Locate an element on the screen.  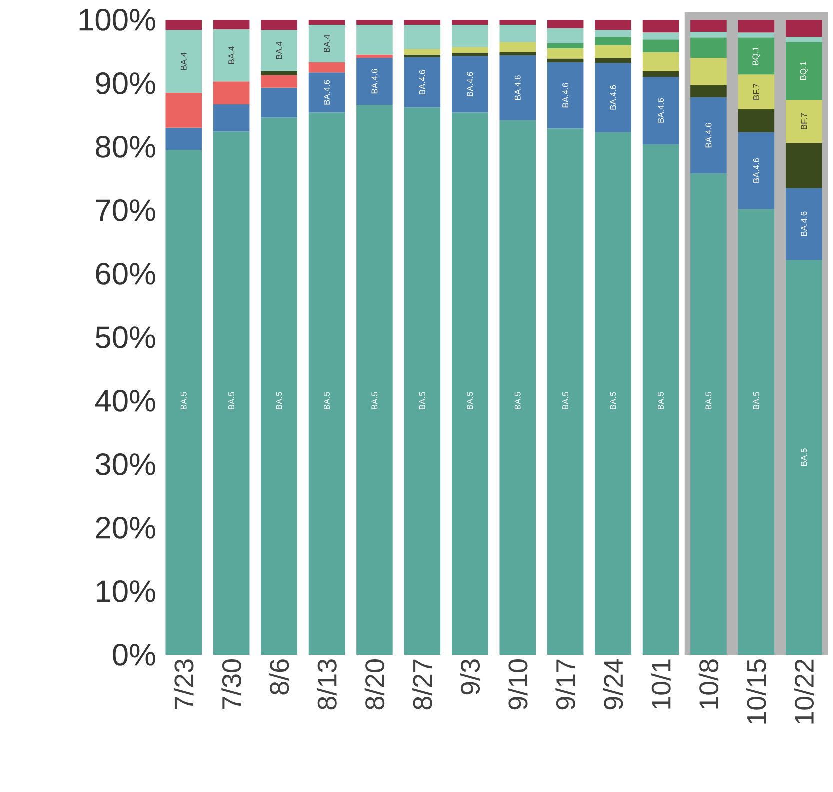
series-label: BF.7 is located at coordinates (757, 92).